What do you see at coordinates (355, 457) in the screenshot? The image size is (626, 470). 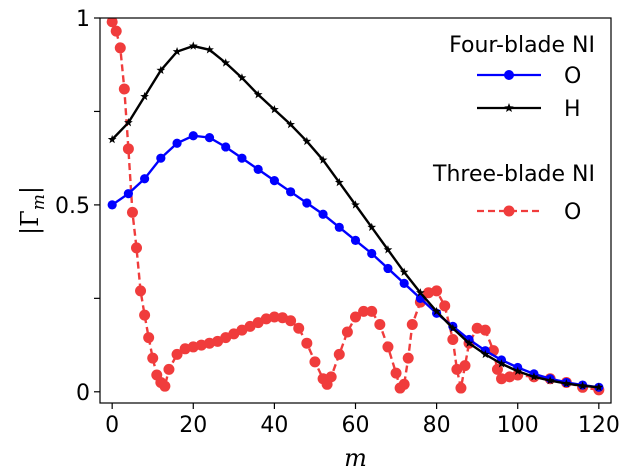 I see `x-axis-label: m` at bounding box center [355, 457].